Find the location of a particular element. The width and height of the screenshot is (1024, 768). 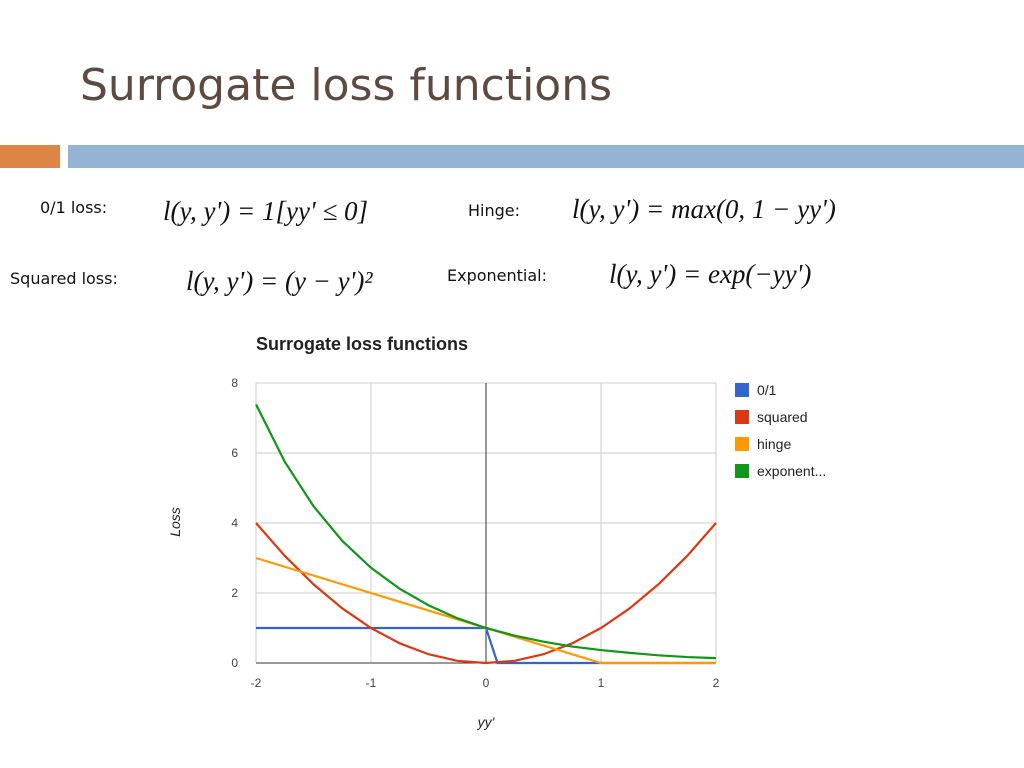

x-tick-label: 1 is located at coordinates (601, 683).